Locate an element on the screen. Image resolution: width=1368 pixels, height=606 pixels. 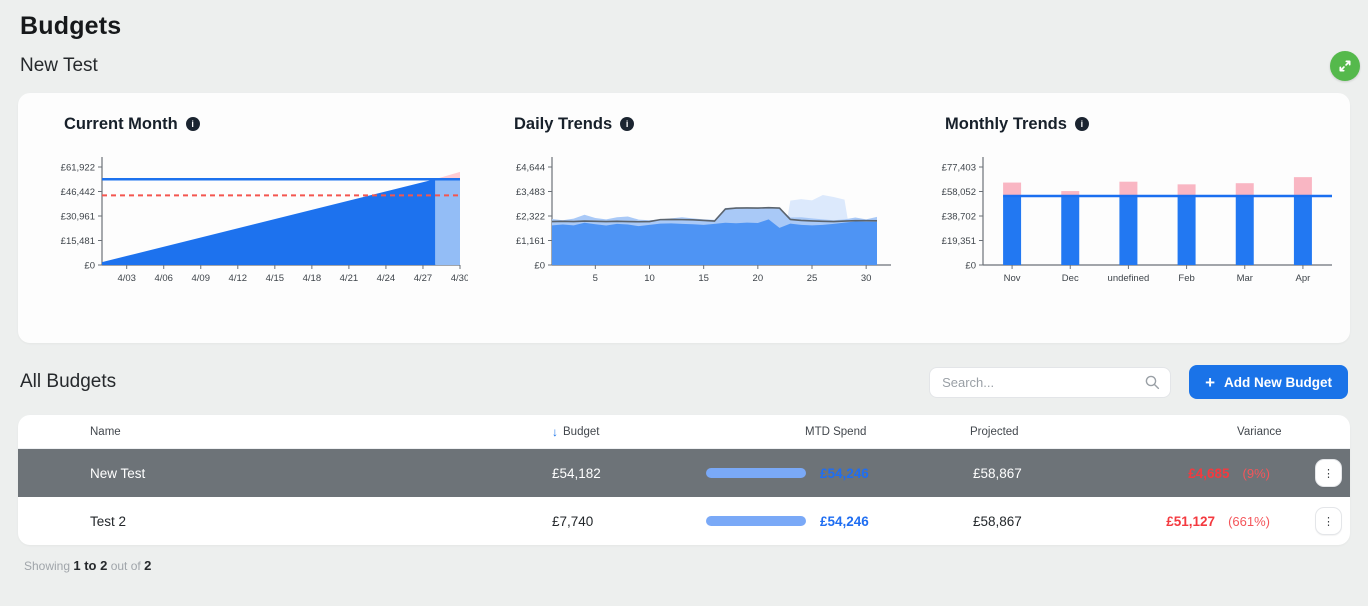
sort-descending-icon: ↓ is located at coordinates (555, 431).